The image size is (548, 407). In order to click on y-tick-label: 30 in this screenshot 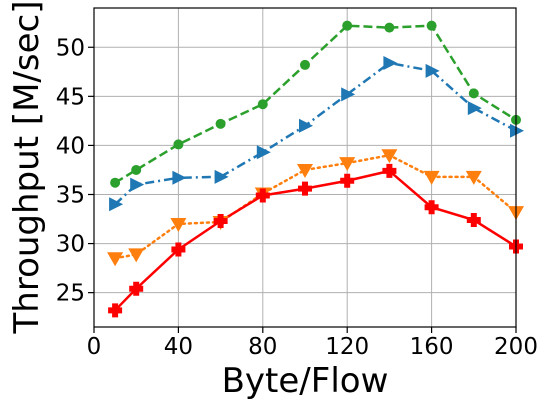, I will do `click(70, 245)`.